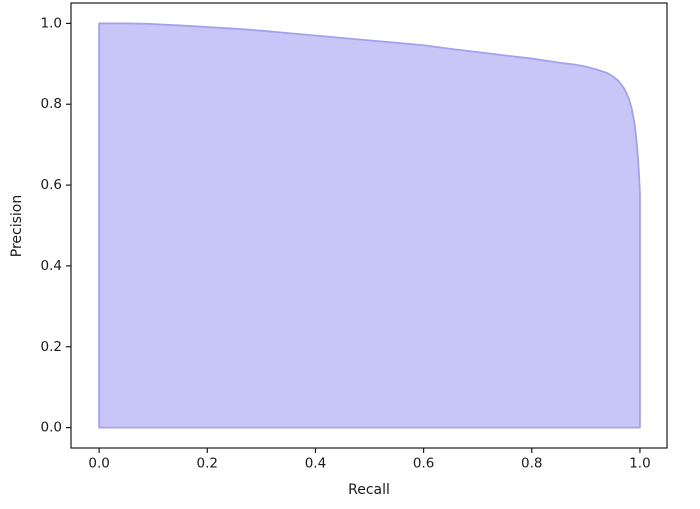  I want to click on y-tick-label: 0.4, so click(51, 266).